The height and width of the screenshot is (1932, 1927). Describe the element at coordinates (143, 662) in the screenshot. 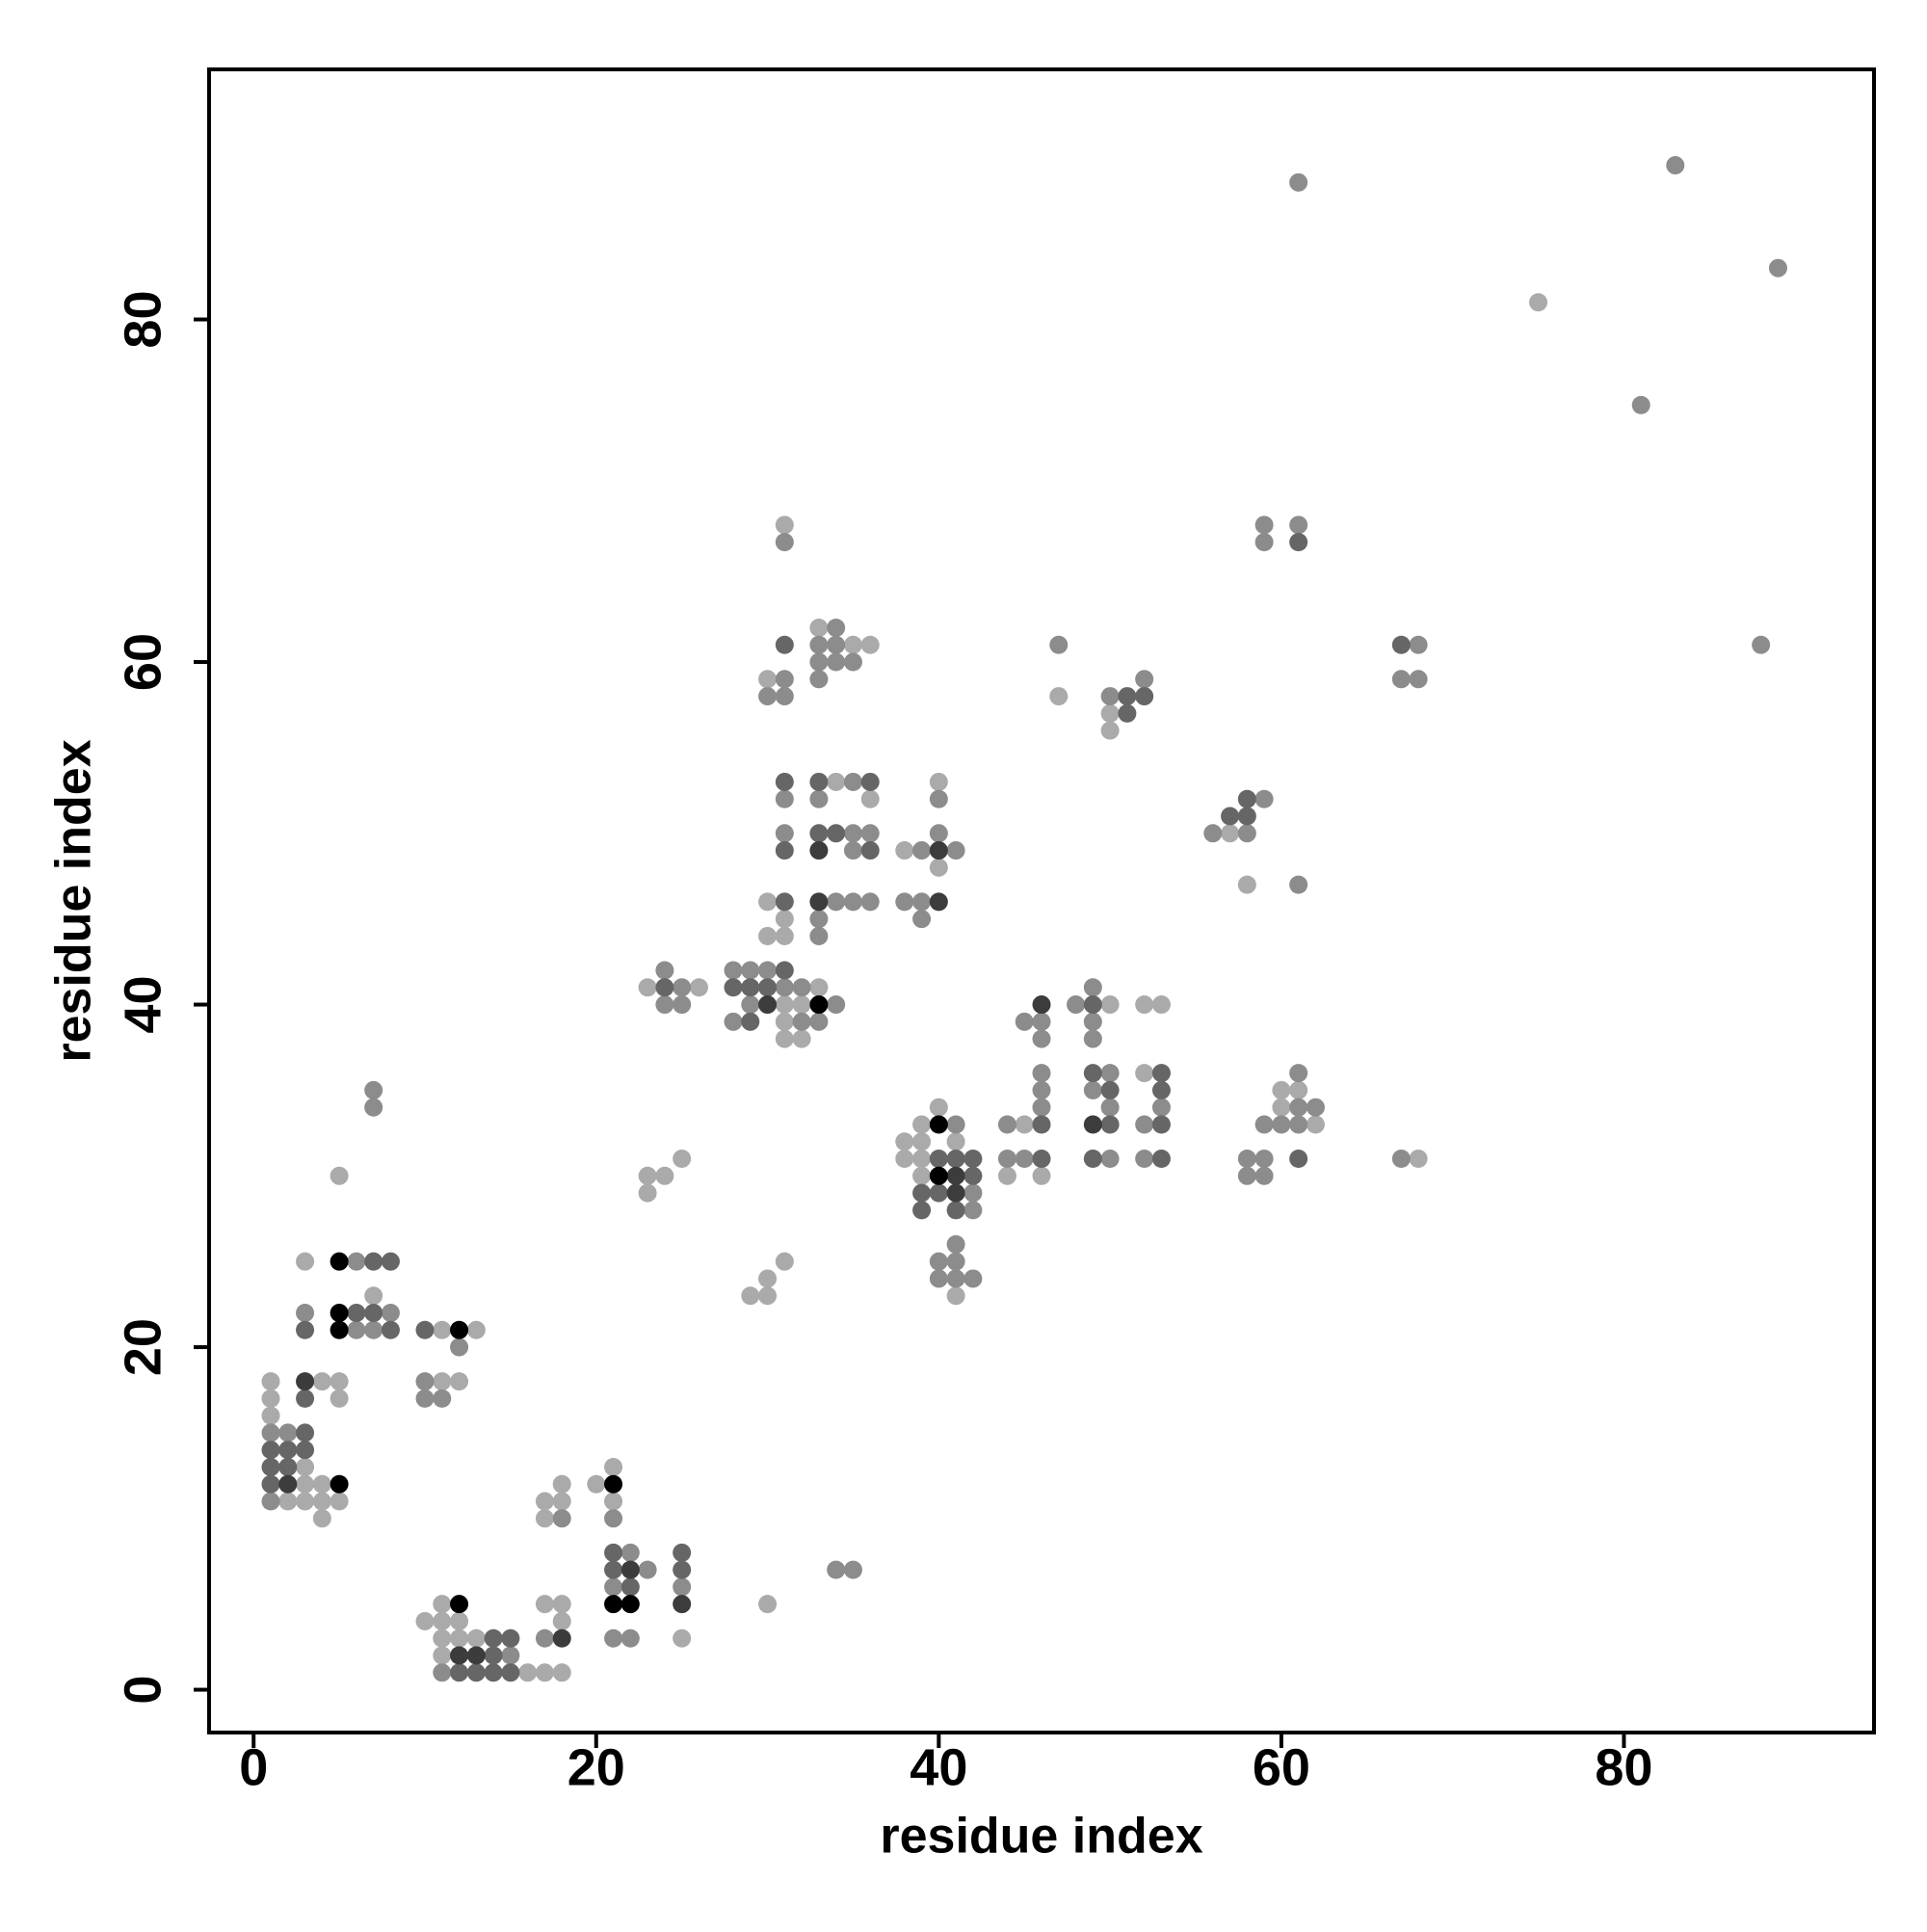

I see `y-tick-label: 60` at that location.